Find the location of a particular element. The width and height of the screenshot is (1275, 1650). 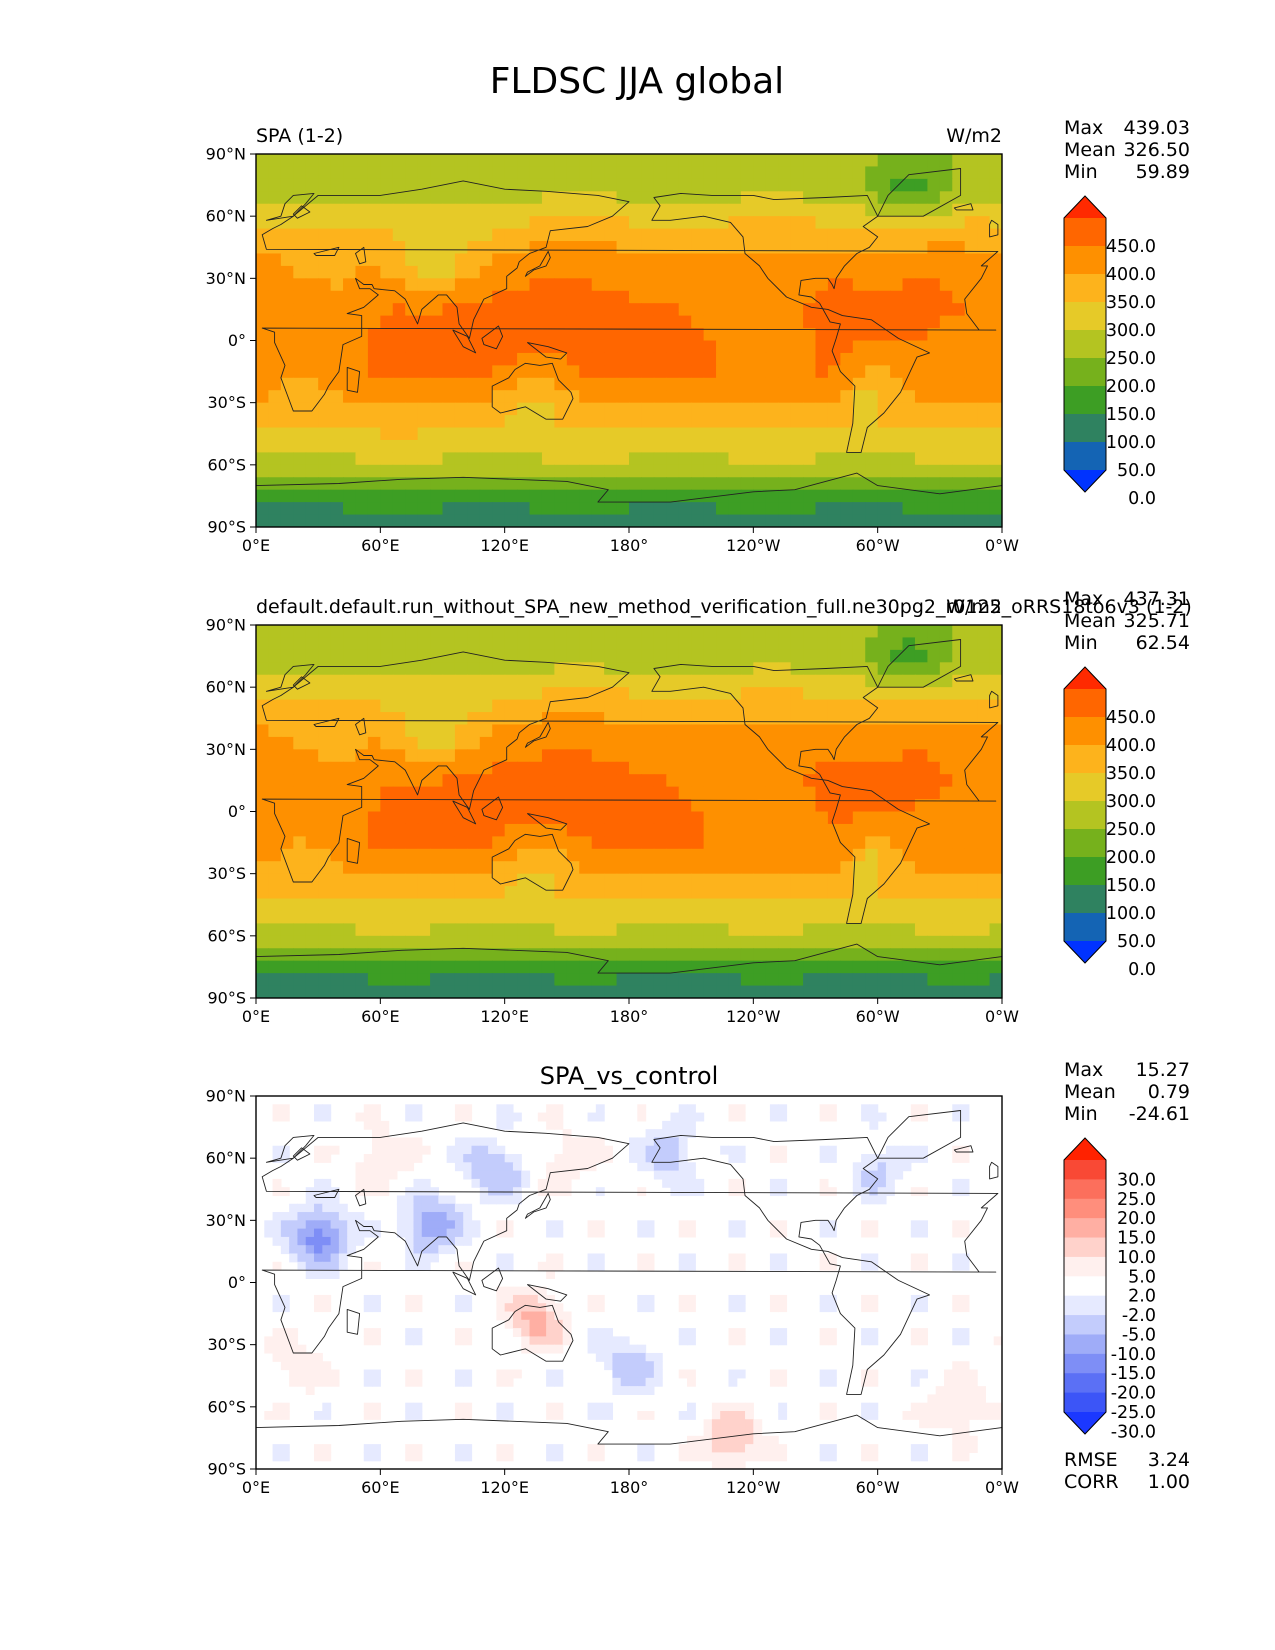

coastline is located at coordinates (537, 263).